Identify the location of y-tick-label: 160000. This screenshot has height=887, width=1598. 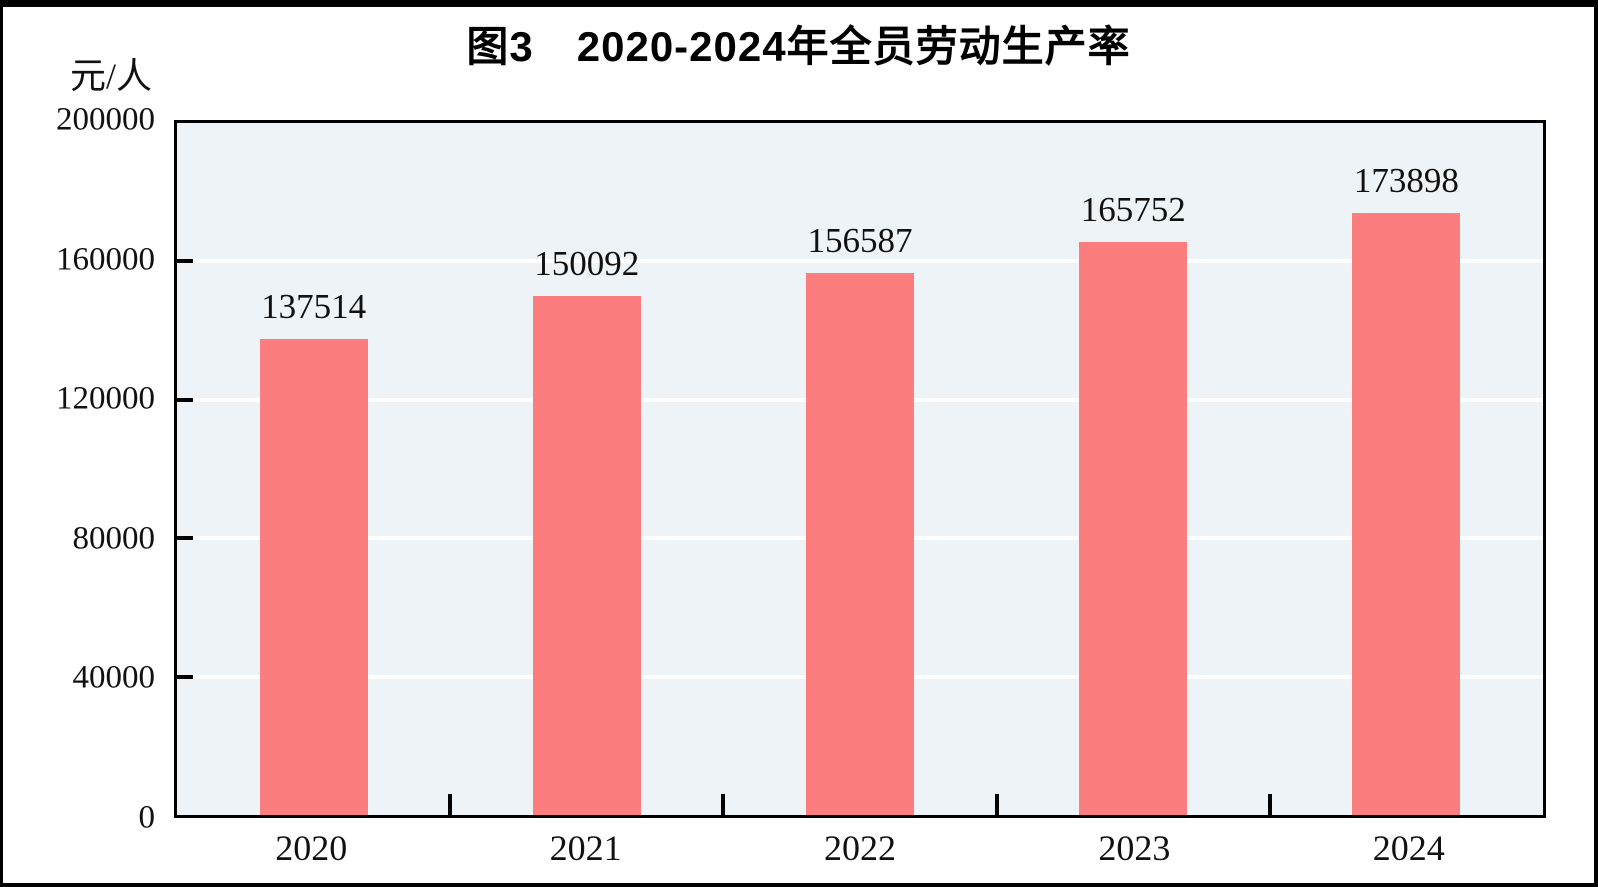
(105, 259).